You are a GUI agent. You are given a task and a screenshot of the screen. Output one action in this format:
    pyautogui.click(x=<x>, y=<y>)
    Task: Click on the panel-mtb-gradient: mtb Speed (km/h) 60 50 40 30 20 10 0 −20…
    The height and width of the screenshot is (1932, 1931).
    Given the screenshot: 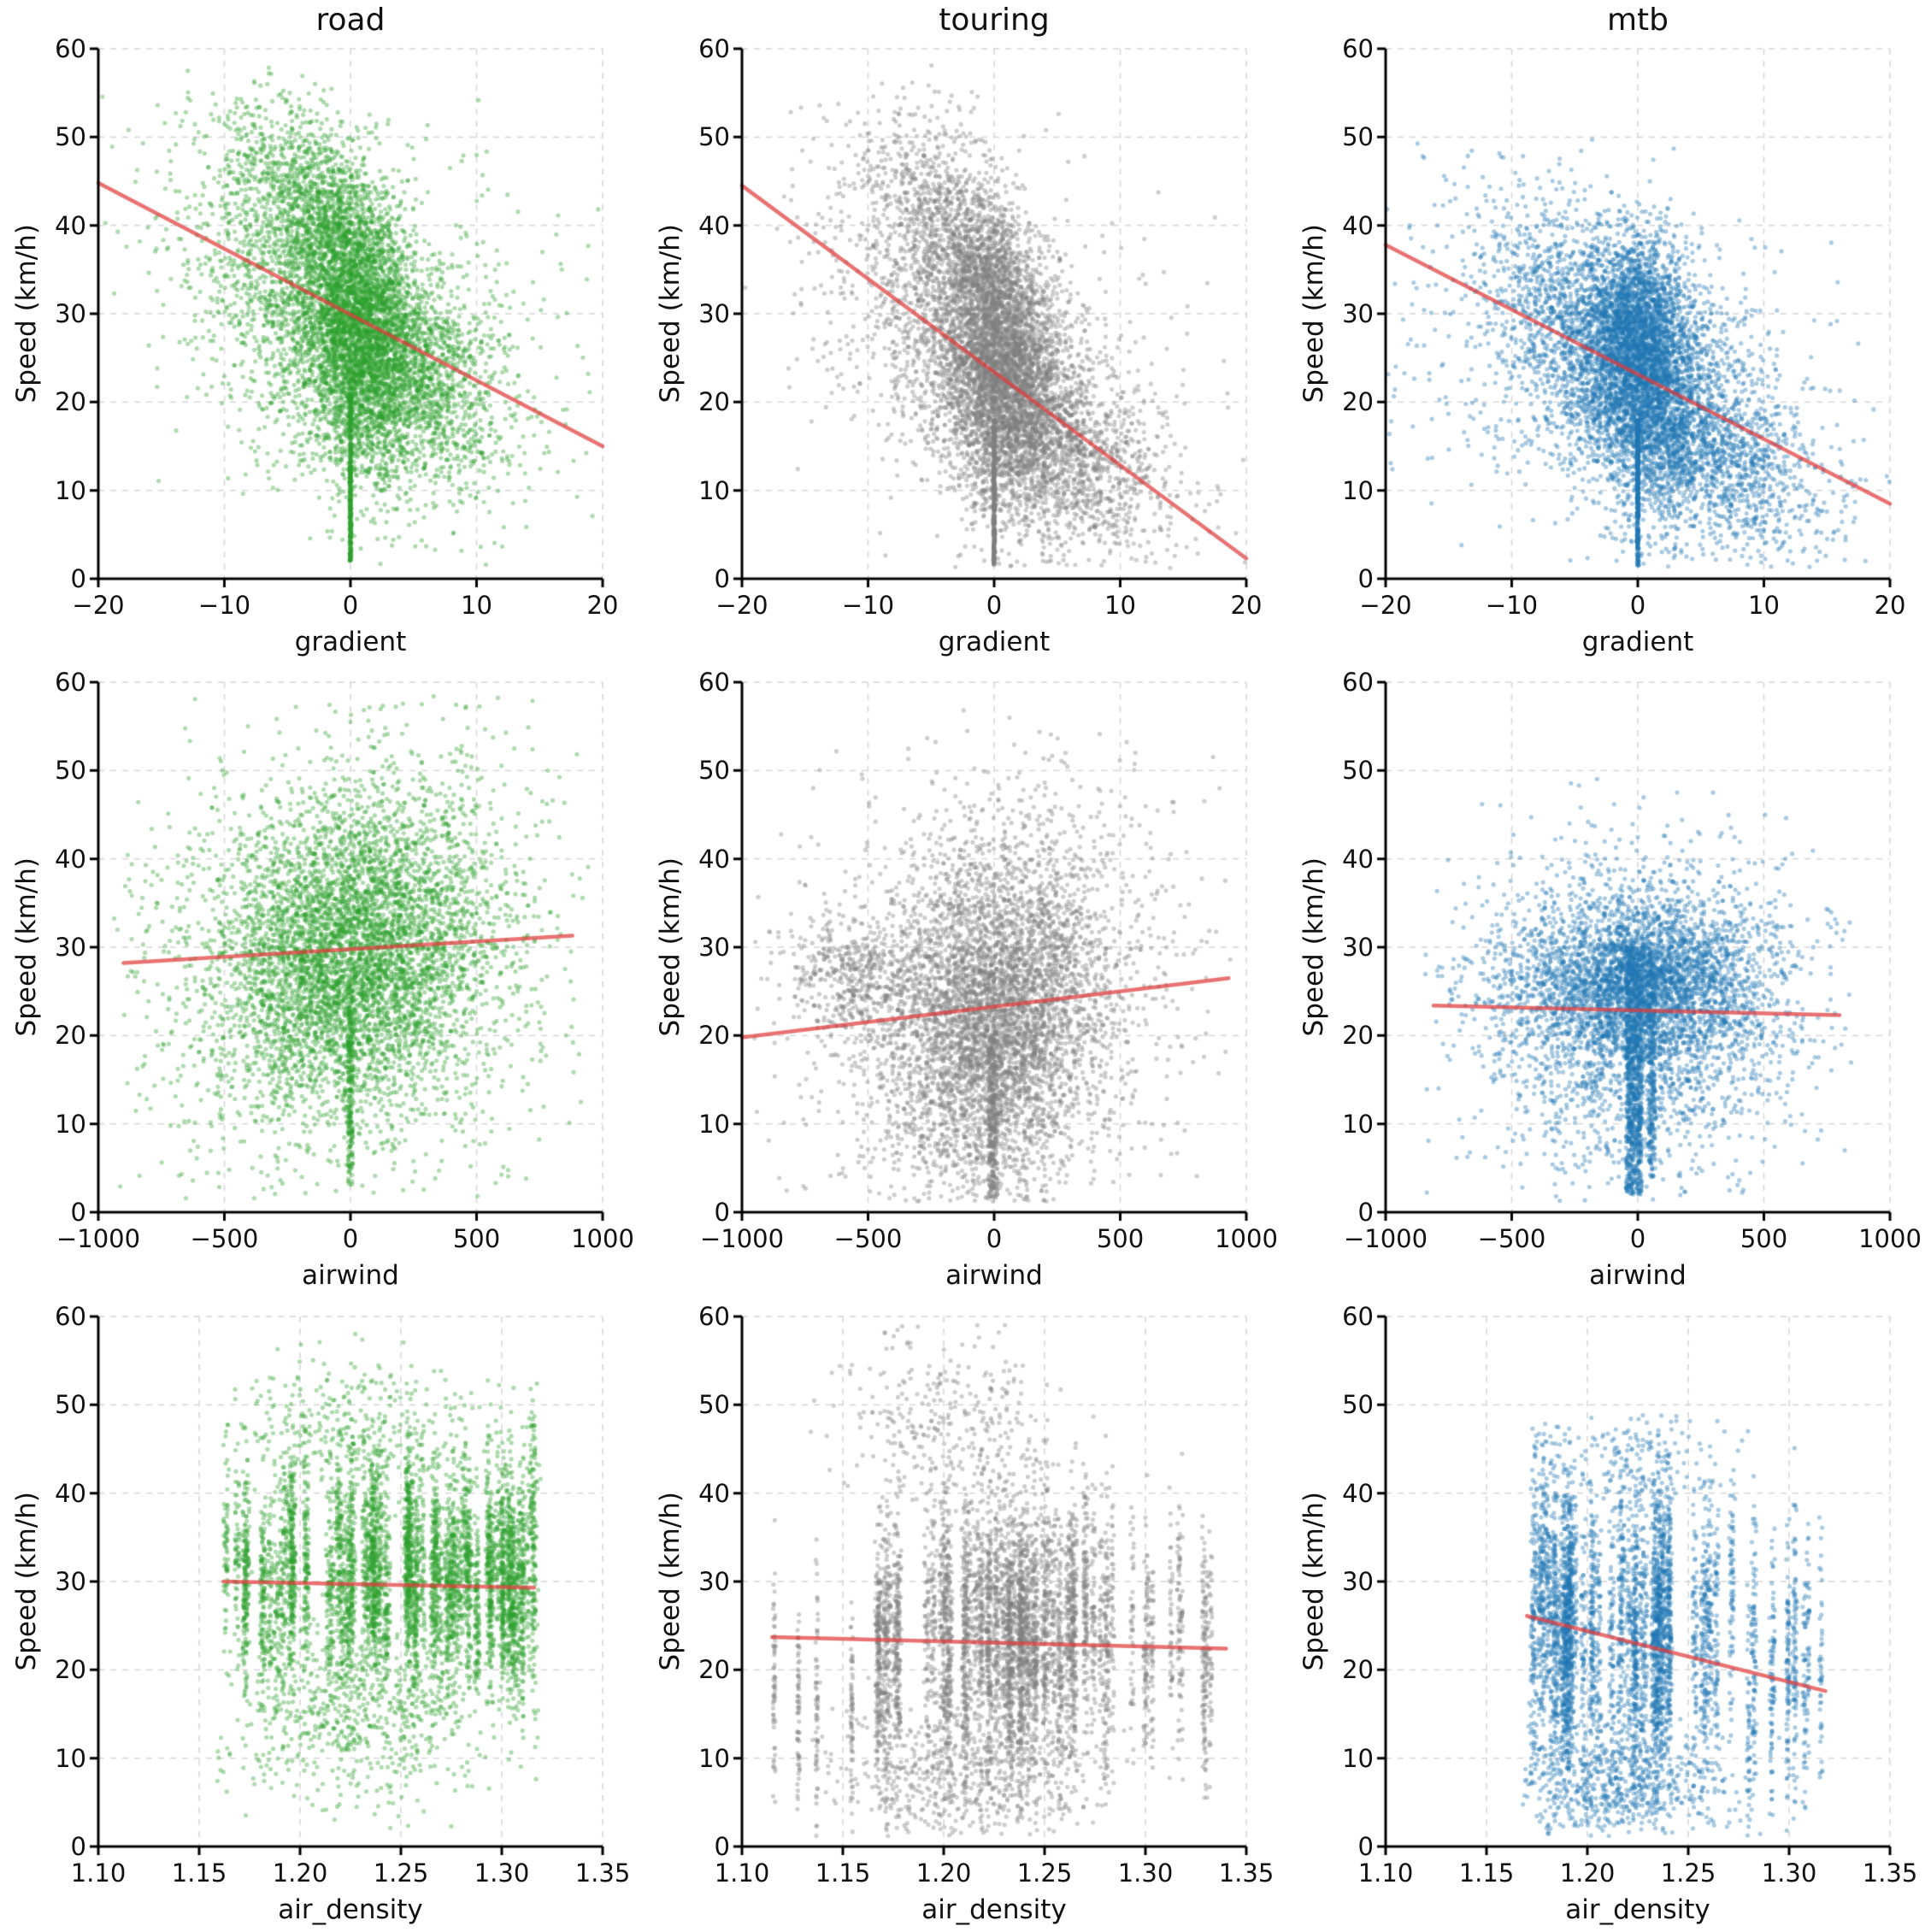 What is the action you would take?
    pyautogui.click(x=1609, y=328)
    